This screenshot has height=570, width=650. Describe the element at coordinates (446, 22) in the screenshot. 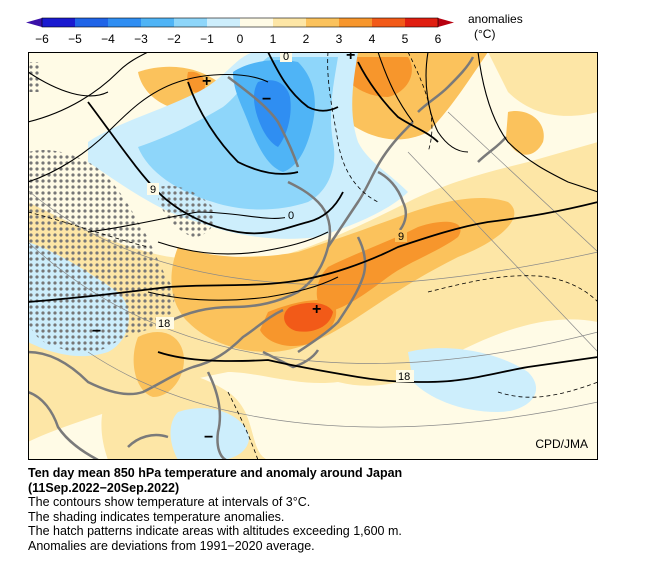

I see `colorbar-max-arrow` at that location.